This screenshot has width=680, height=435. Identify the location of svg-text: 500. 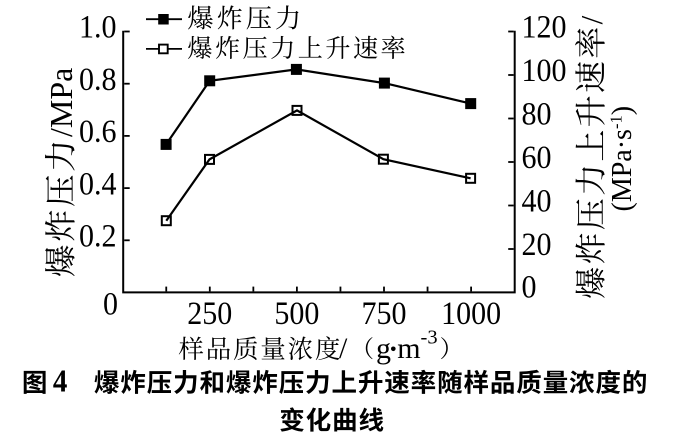
(296, 313).